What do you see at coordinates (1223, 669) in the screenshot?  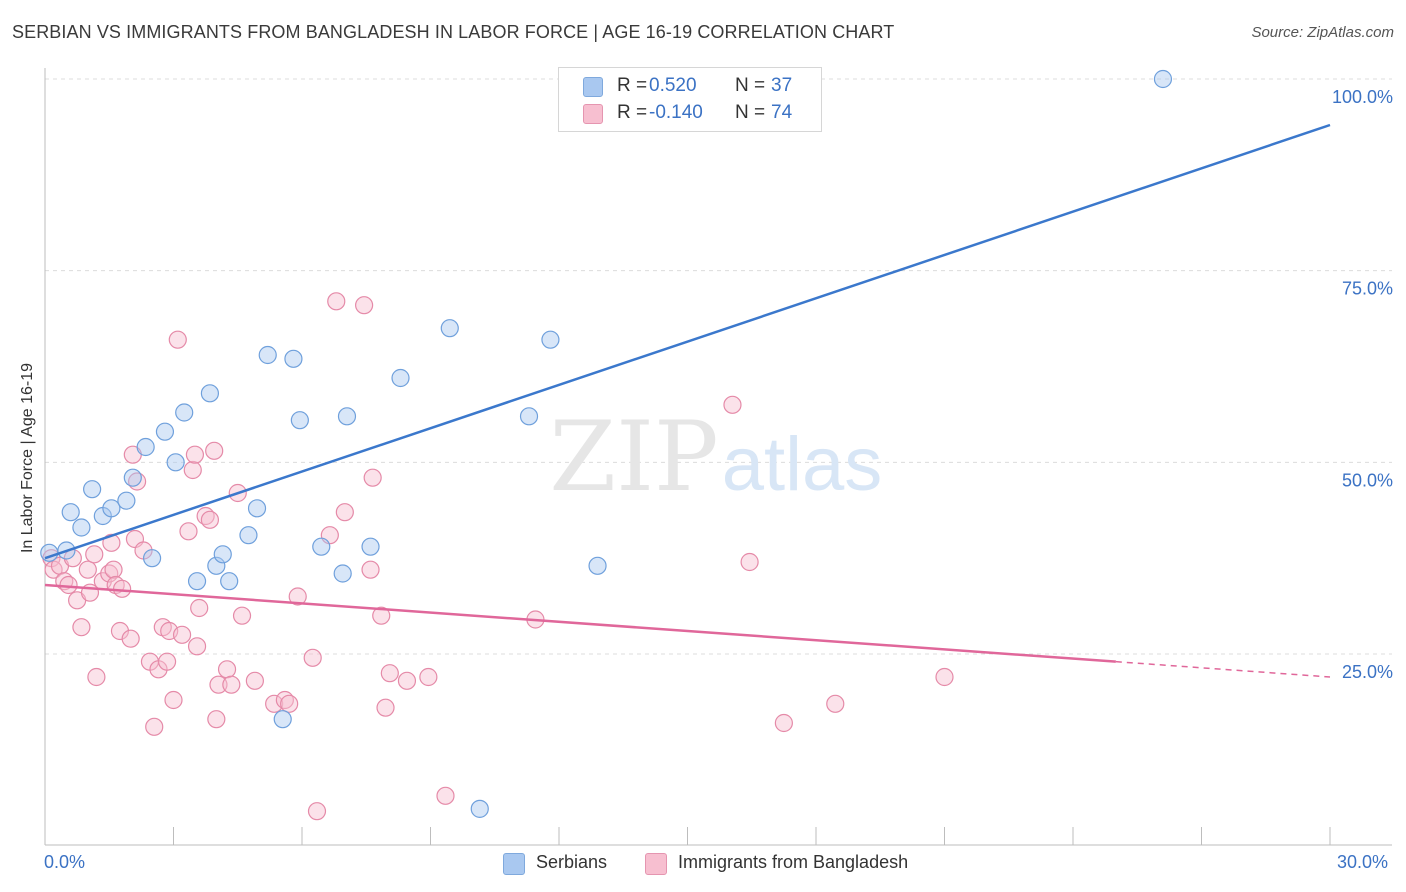 I see `trend-line-bangladesh-extension` at bounding box center [1223, 669].